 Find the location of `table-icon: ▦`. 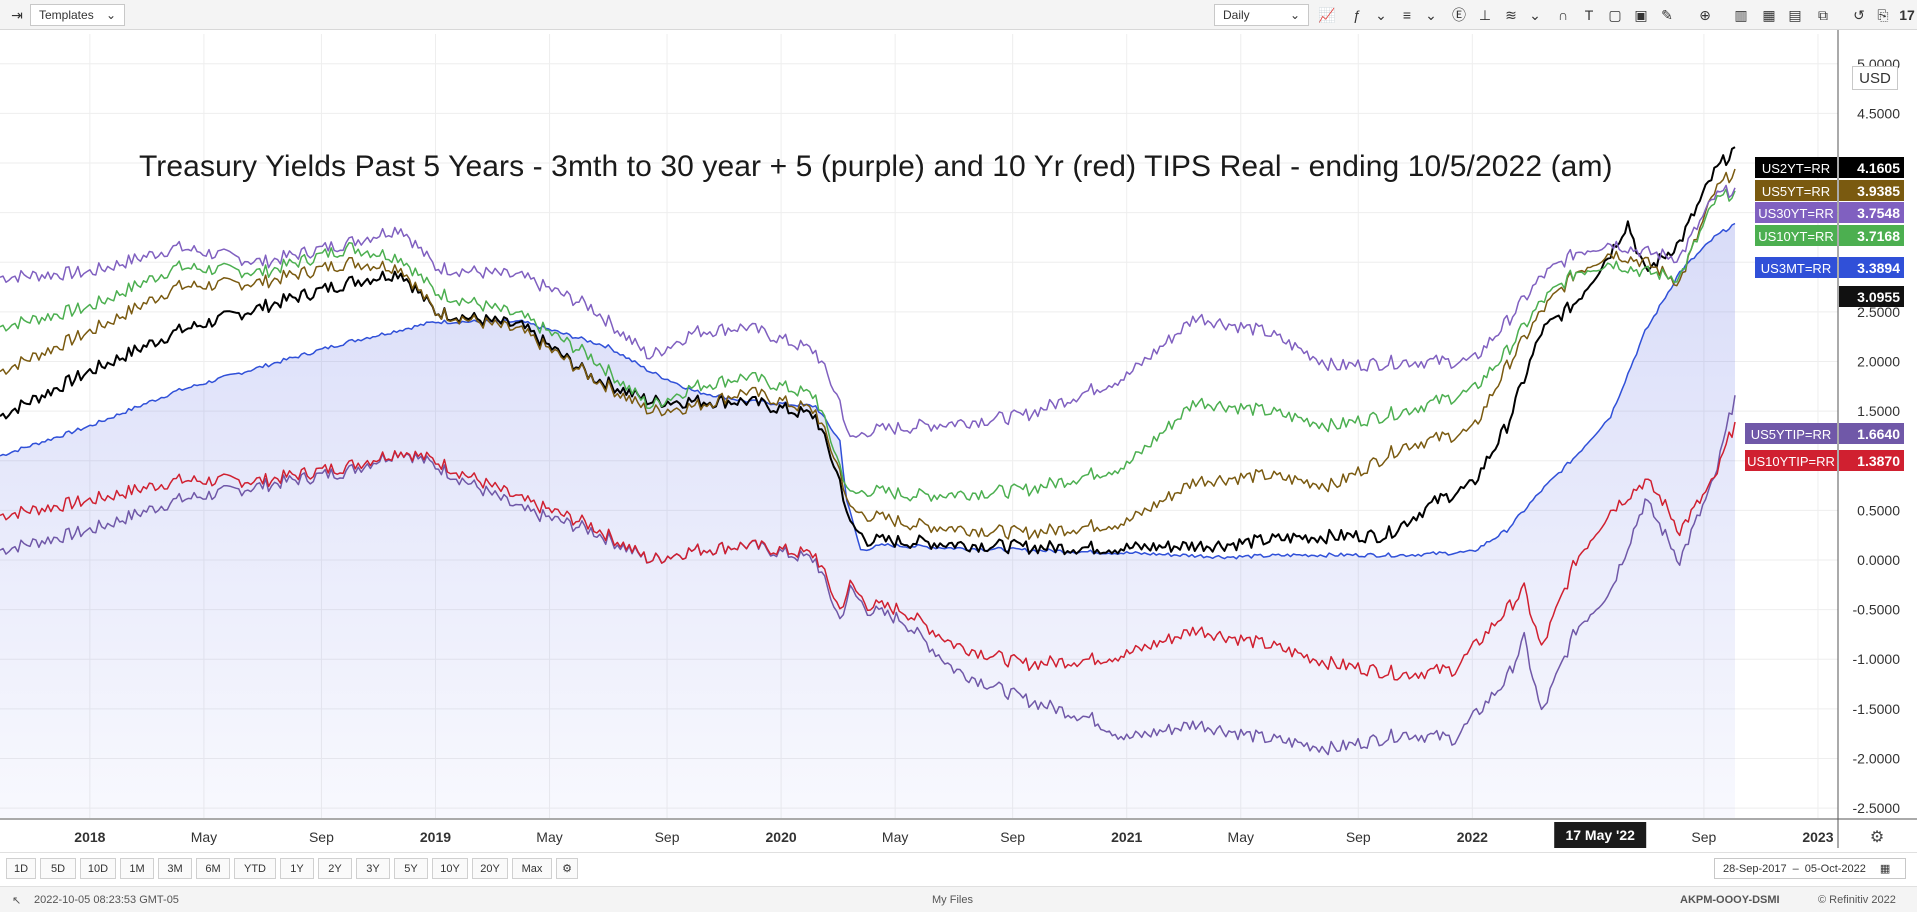

table-icon: ▦ is located at coordinates (1769, 14).